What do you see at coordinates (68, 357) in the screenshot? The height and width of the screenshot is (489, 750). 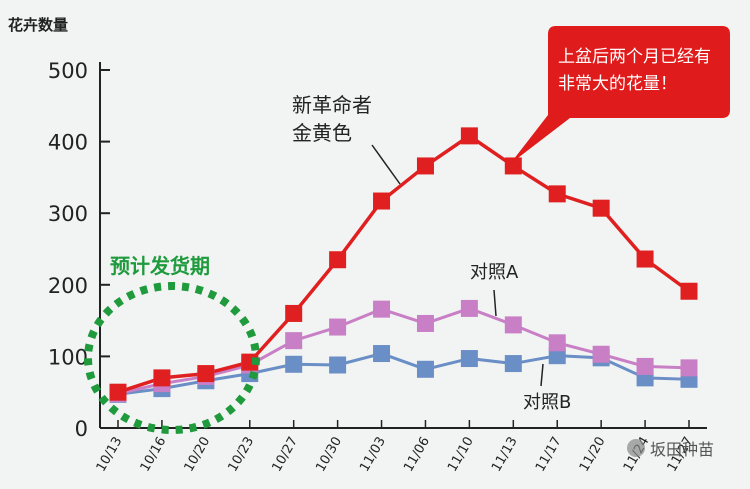 I see `y-tick-label: 100` at bounding box center [68, 357].